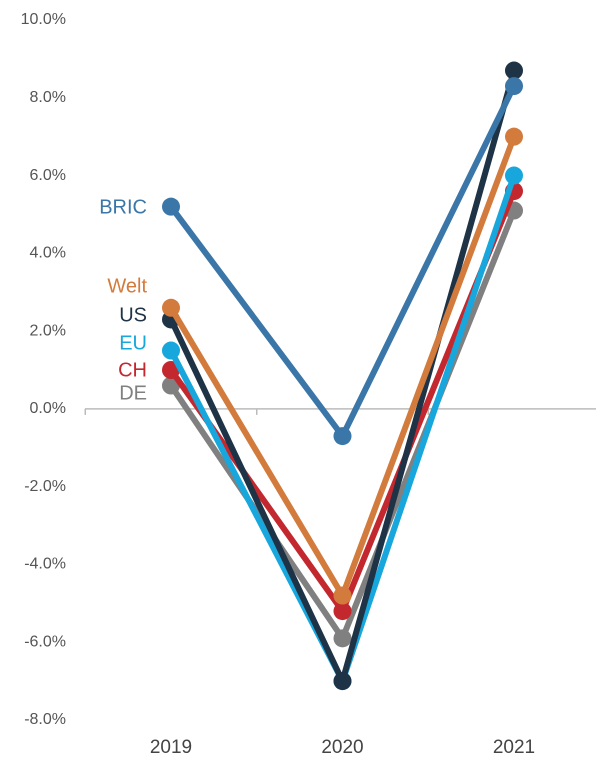  Describe the element at coordinates (48, 408) in the screenshot. I see `y-tick-label: 0.0%` at that location.